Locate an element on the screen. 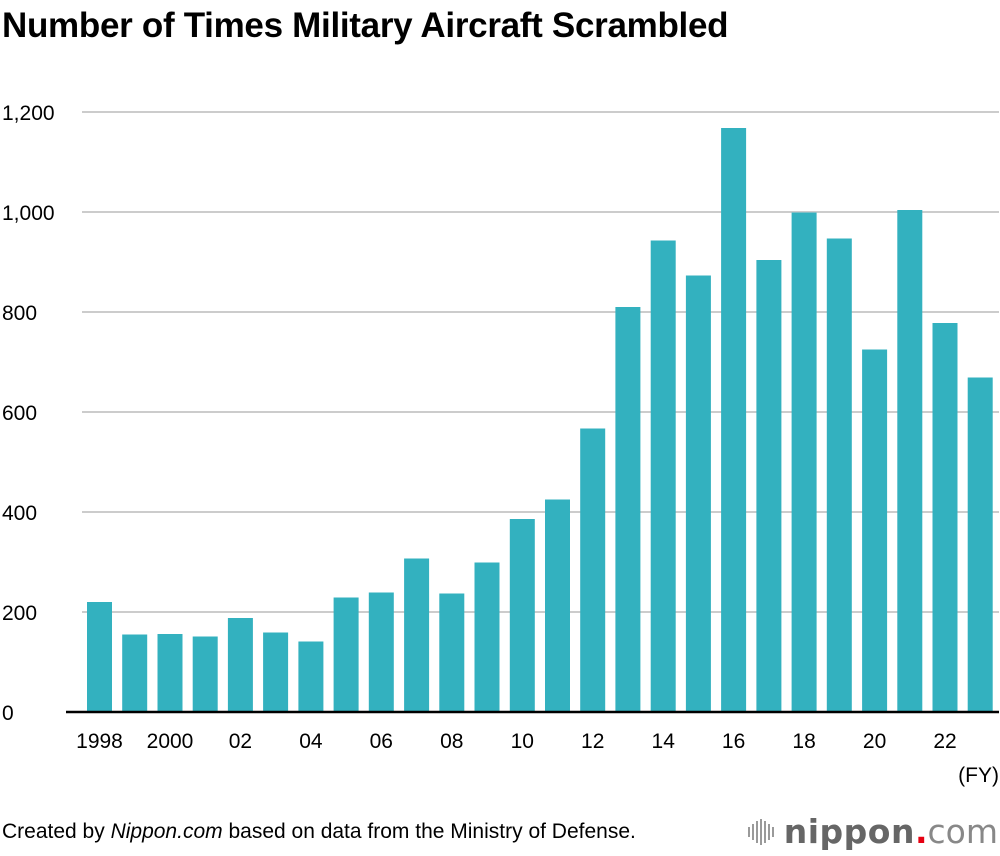 The width and height of the screenshot is (1000, 856). logo-soundwave-icon is located at coordinates (760, 831).